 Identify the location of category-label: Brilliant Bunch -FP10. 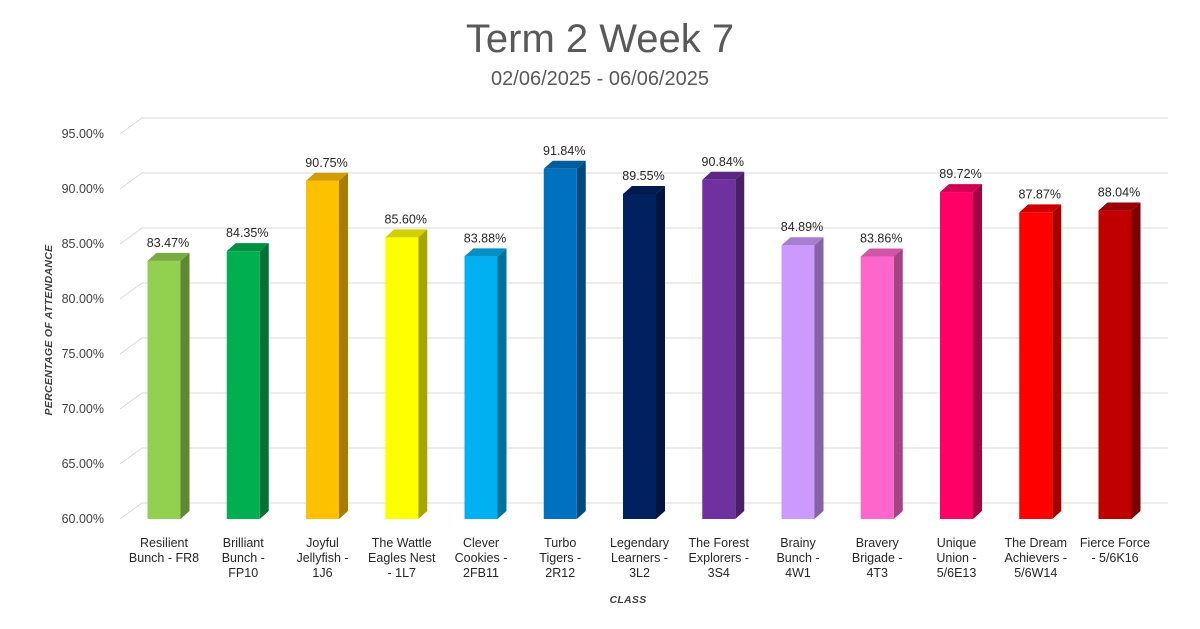
(243, 558).